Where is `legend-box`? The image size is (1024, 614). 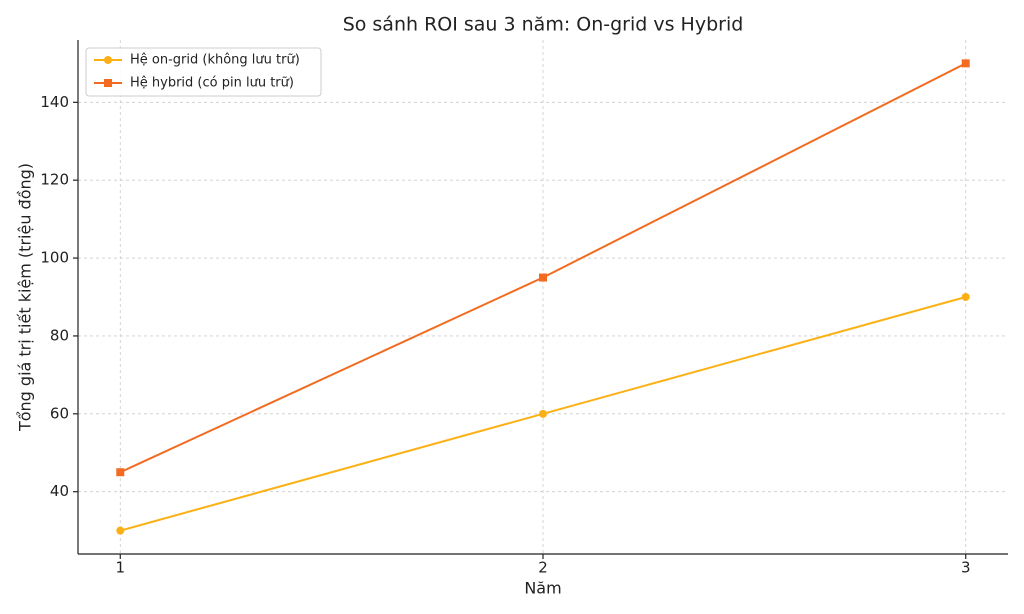
legend-box is located at coordinates (203, 72).